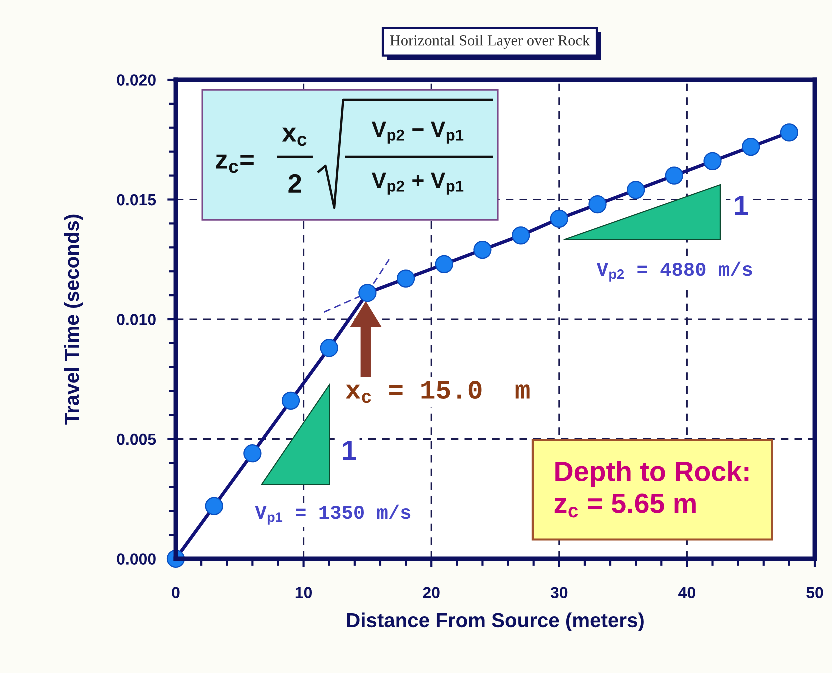  What do you see at coordinates (418, 133) in the screenshot?
I see `annotation: V$_{p2}$ − V$_{p1}$` at bounding box center [418, 133].